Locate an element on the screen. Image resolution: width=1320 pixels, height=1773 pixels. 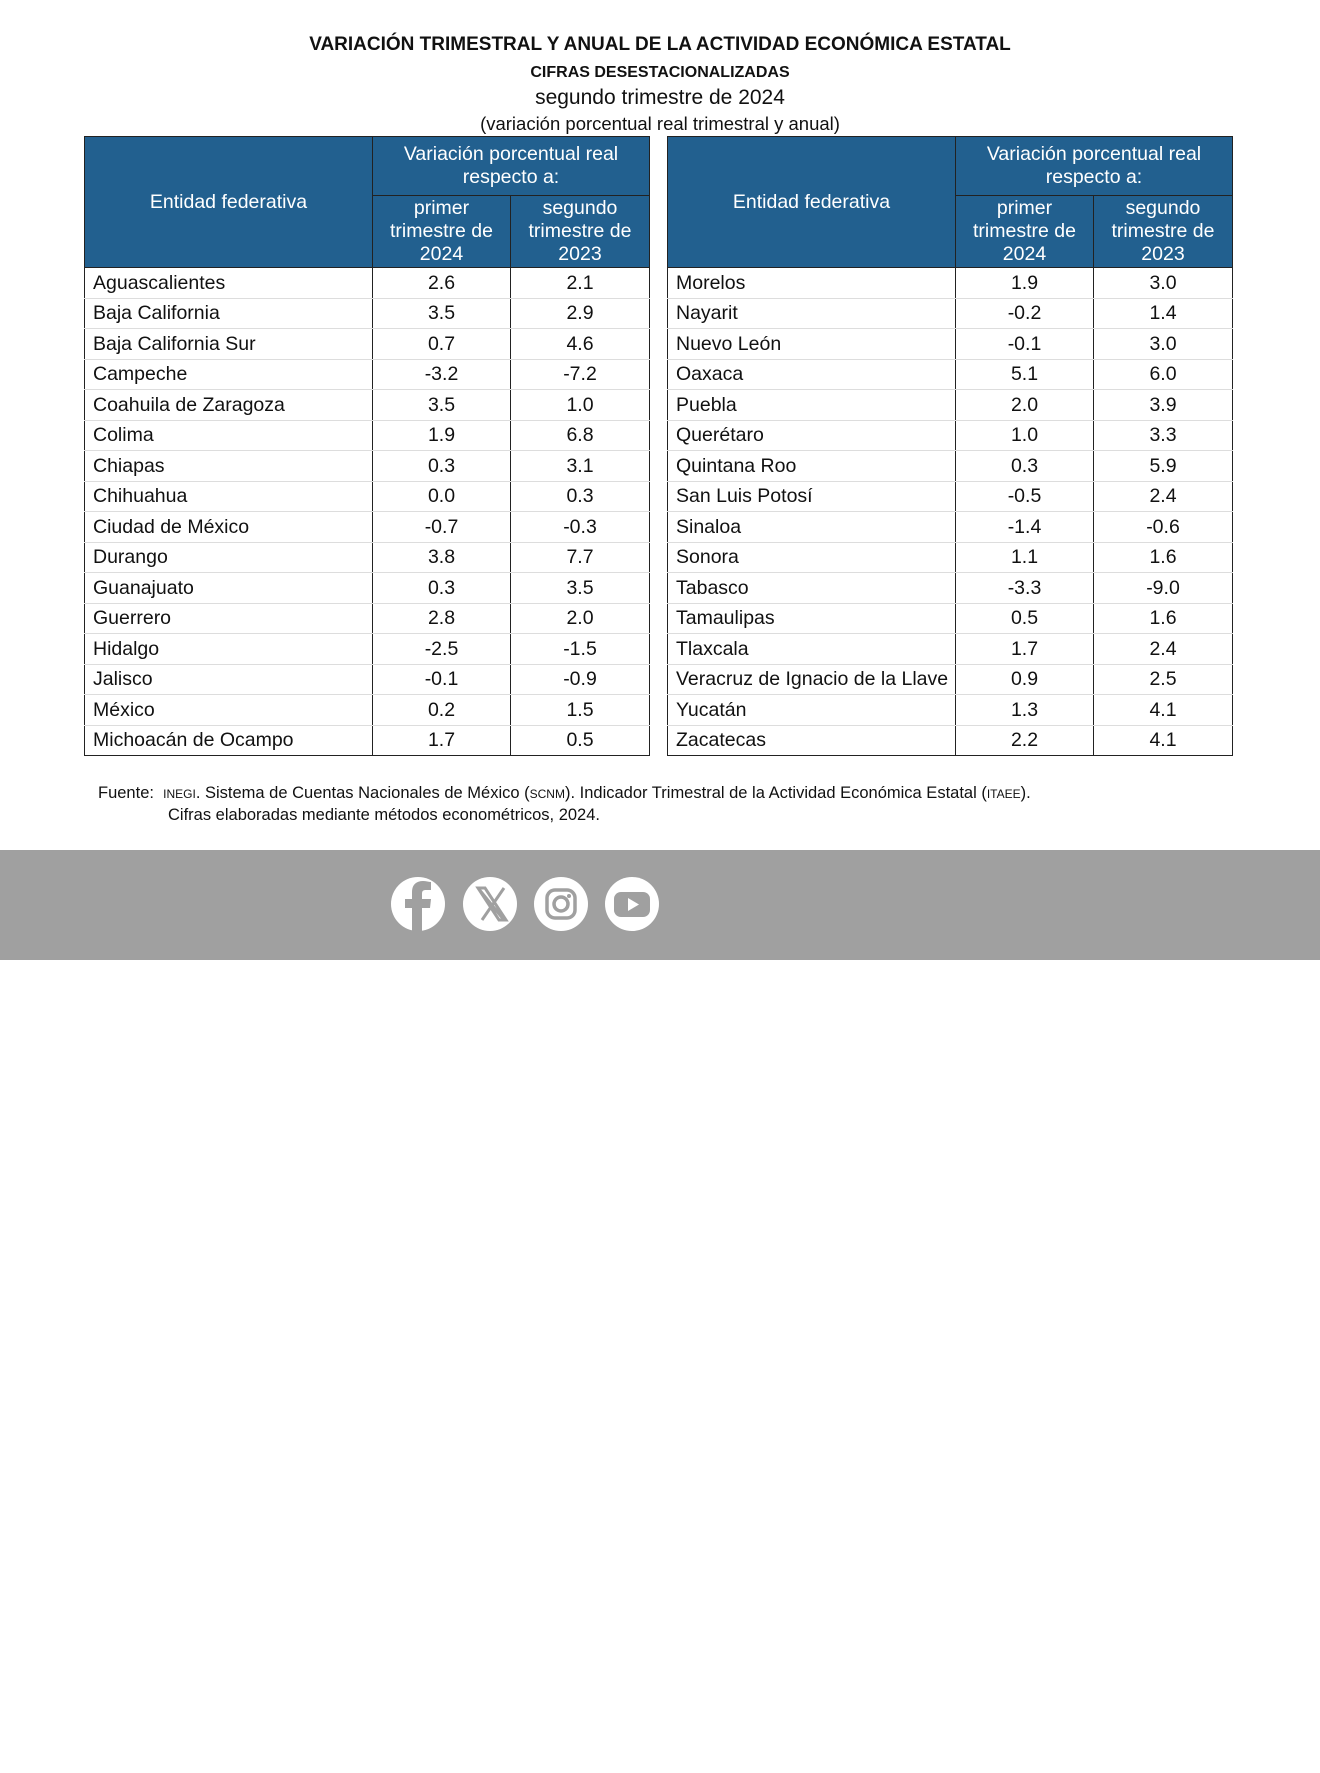
value-cell: -0.5 is located at coordinates (1024, 496).